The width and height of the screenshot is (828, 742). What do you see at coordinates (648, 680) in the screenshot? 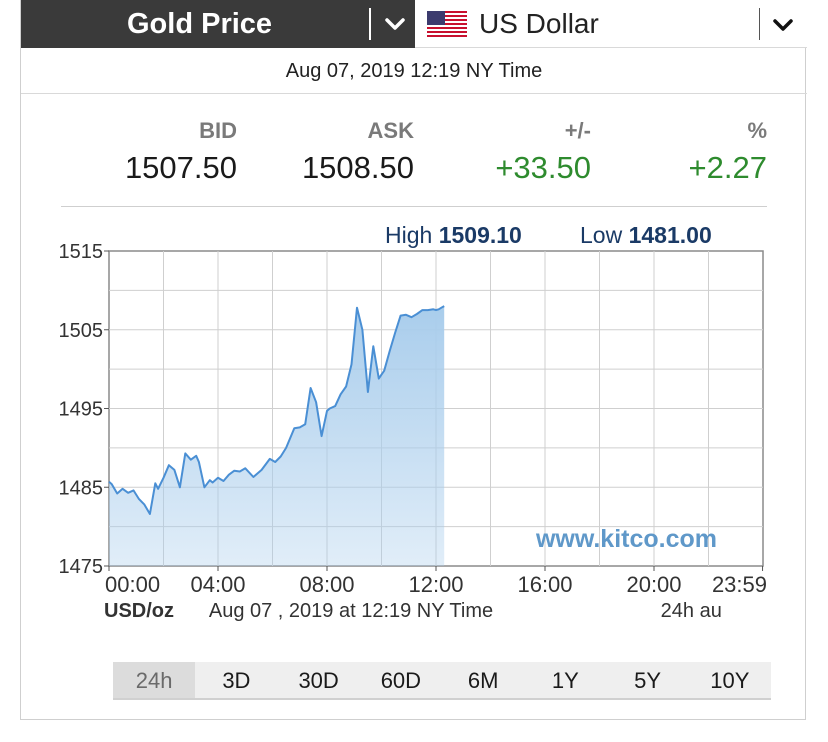
I see `tab-5y: 5Y` at bounding box center [648, 680].